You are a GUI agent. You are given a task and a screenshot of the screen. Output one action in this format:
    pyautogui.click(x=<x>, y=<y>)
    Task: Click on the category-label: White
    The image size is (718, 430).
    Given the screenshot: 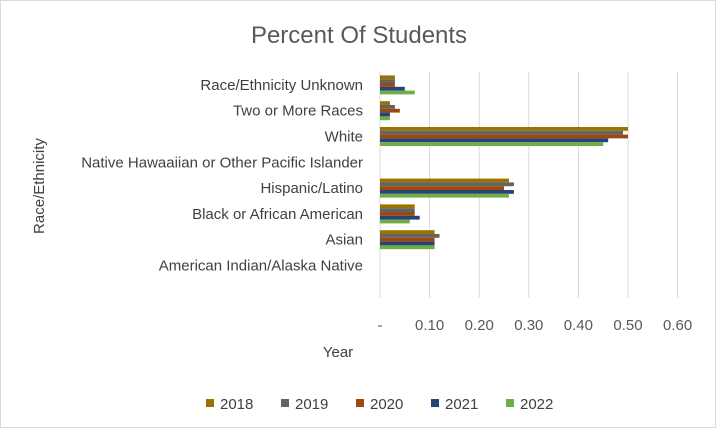 What is the action you would take?
    pyautogui.click(x=344, y=137)
    